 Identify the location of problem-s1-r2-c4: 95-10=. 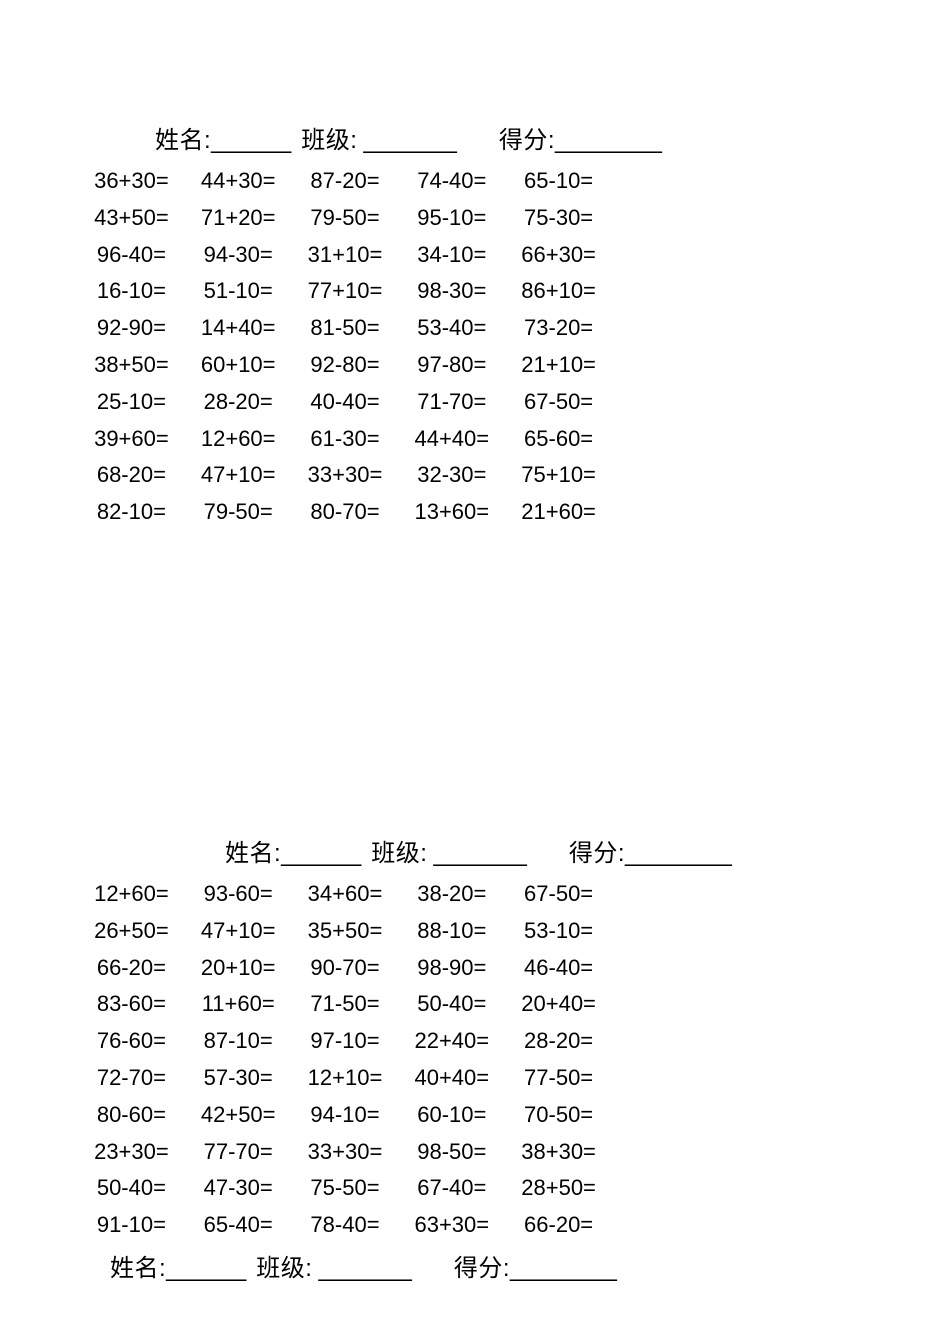
(452, 217).